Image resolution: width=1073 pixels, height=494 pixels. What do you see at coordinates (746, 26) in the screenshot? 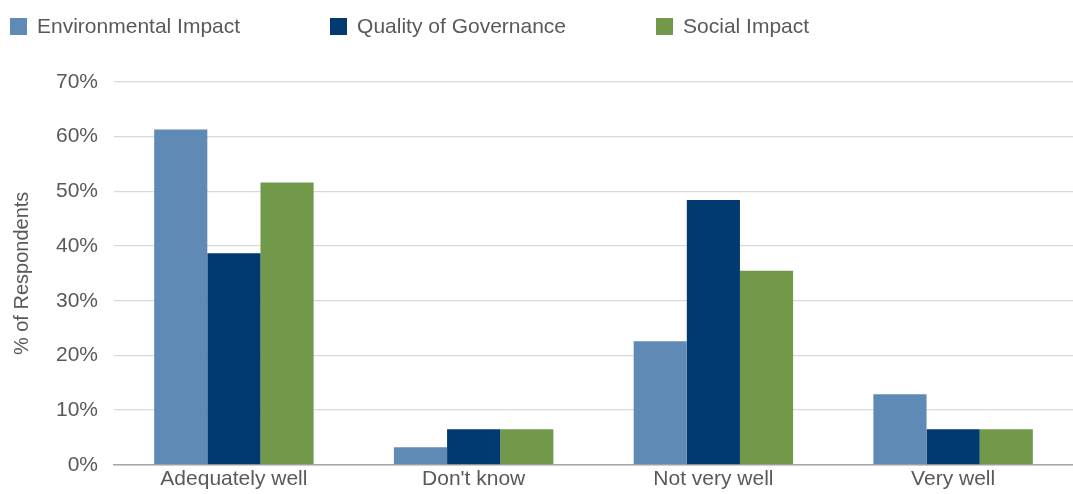
I see `legend-label: Social Impact` at bounding box center [746, 26].